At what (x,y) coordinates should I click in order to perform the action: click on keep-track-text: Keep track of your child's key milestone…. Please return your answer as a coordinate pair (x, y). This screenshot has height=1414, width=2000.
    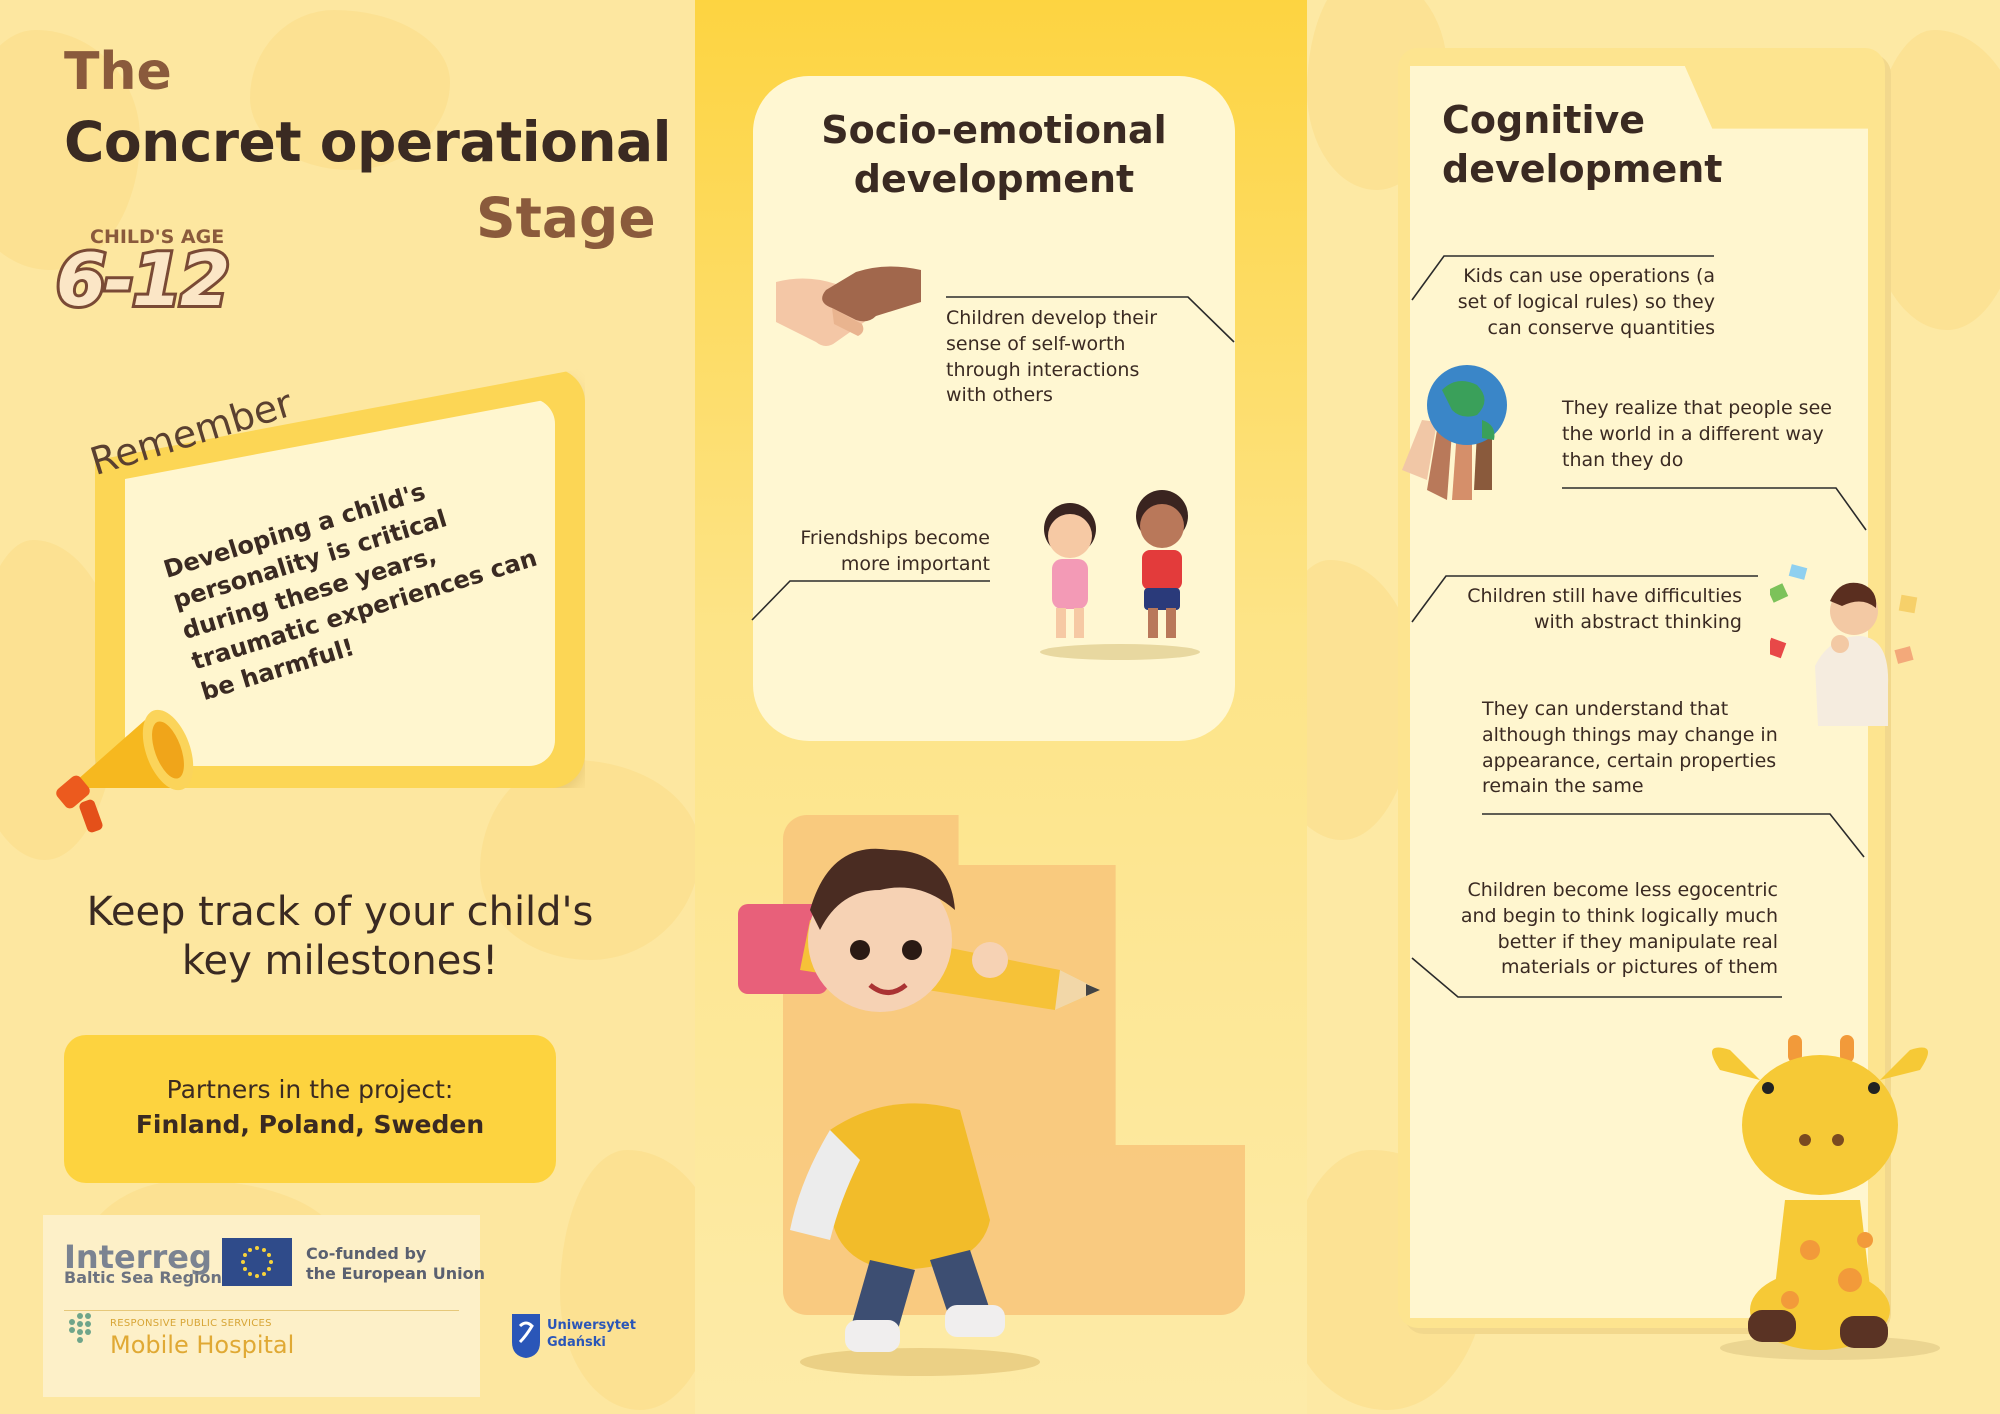
    Looking at the image, I should click on (340, 937).